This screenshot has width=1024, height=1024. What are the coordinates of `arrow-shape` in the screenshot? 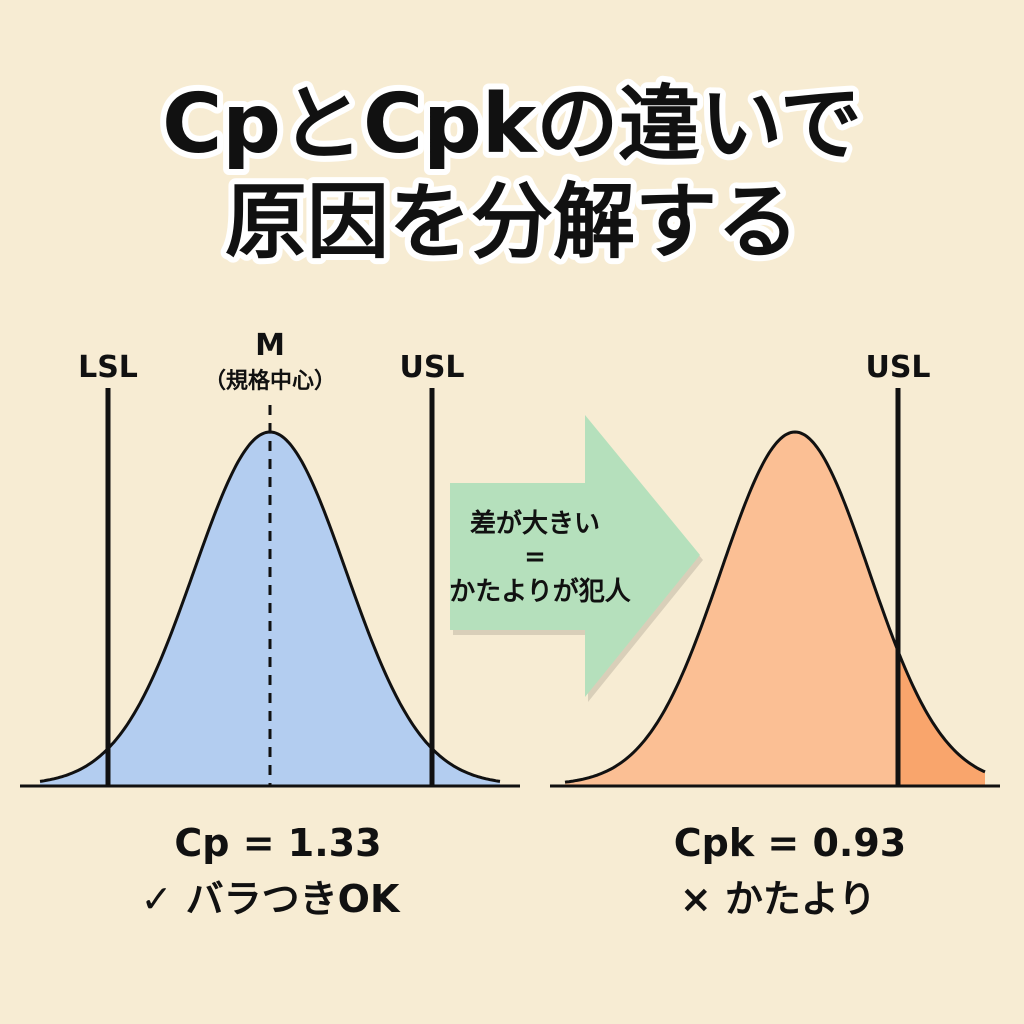 It's located at (575, 556).